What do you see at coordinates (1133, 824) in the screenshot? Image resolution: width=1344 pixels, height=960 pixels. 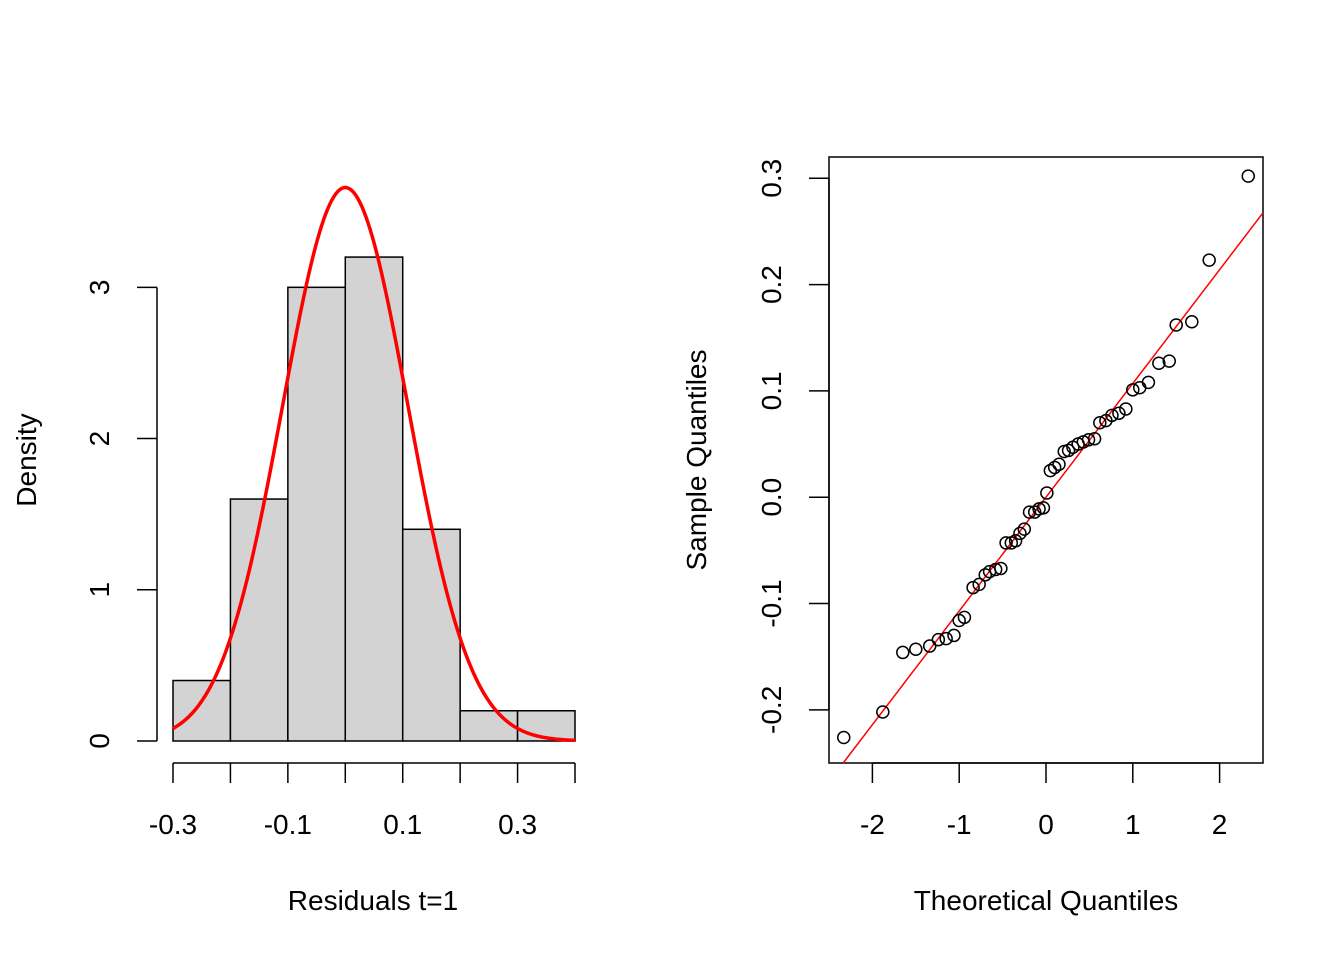 I see `qq-x-tick-label: 1` at bounding box center [1133, 824].